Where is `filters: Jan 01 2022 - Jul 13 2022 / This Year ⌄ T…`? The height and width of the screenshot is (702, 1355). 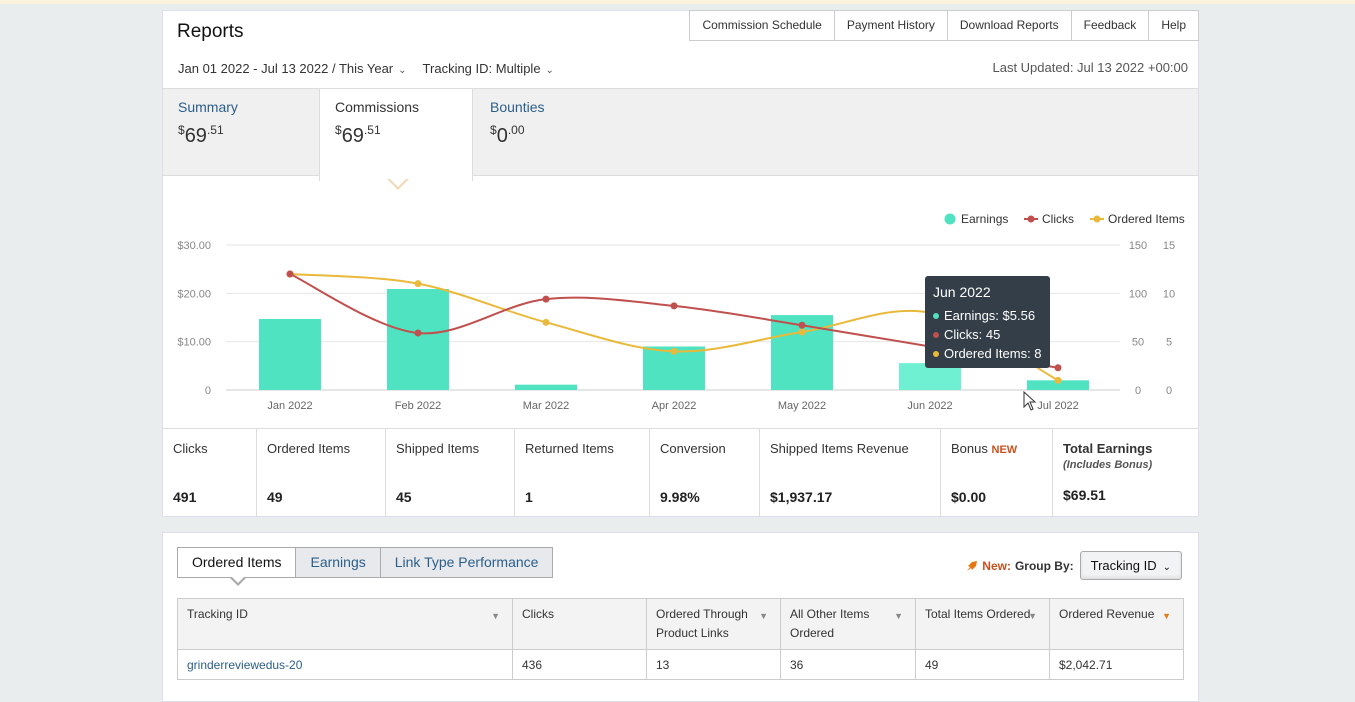
filters: Jan 01 2022 - Jul 13 2022 / This Year ⌄ T… is located at coordinates (366, 68).